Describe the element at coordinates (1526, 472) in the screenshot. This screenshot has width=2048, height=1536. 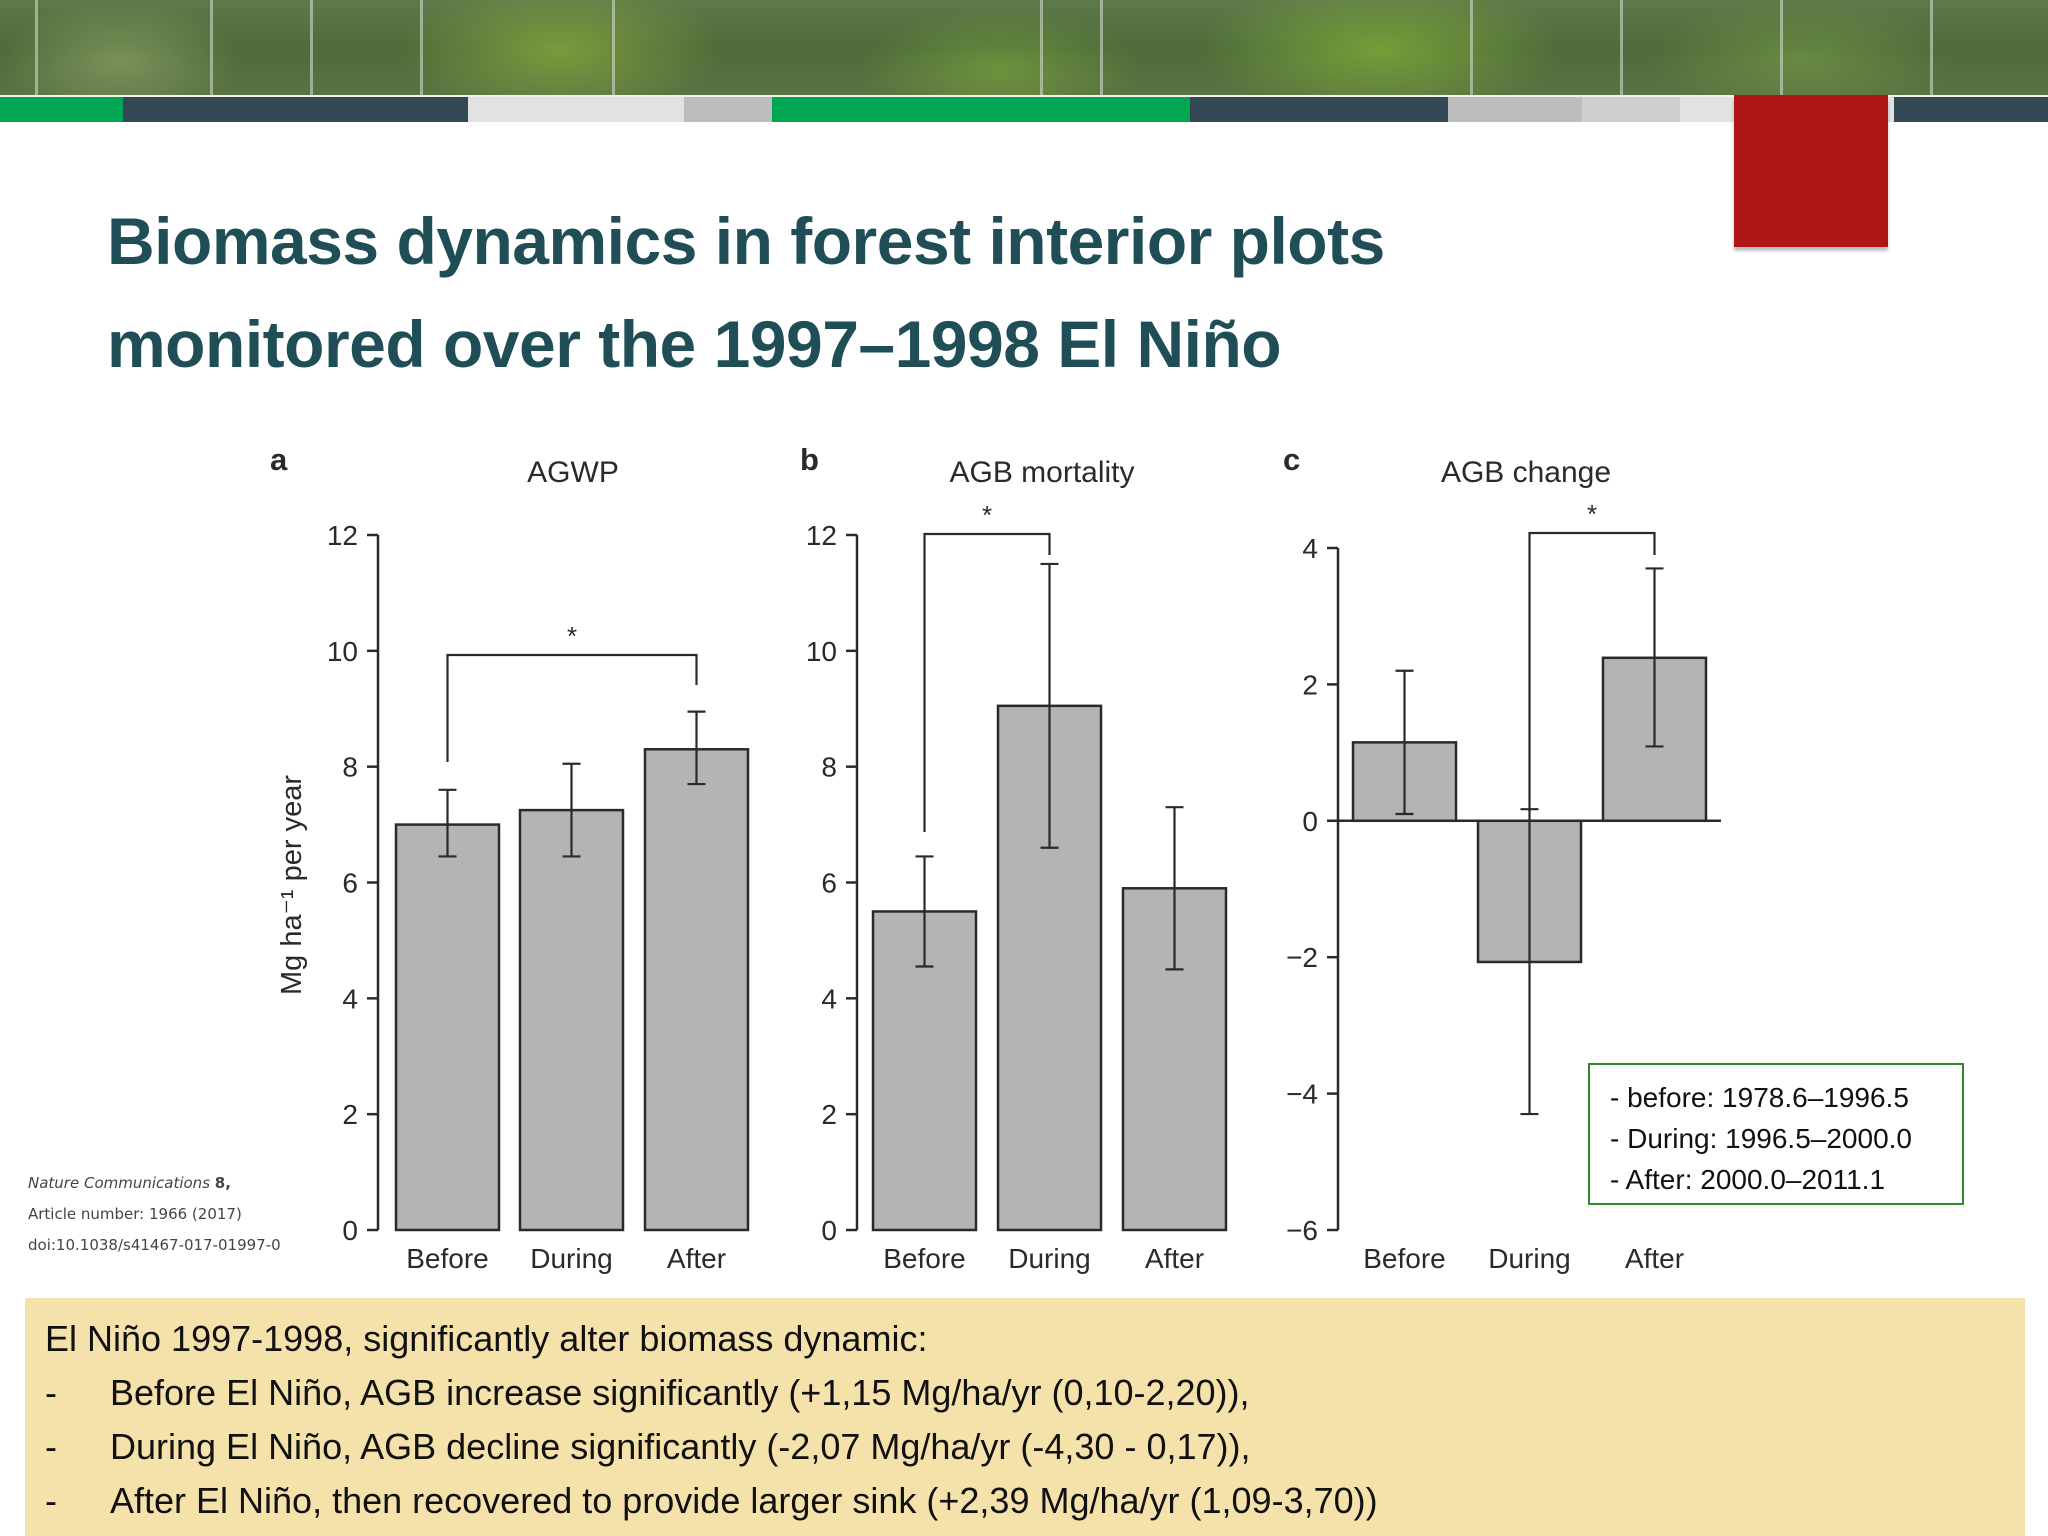
I see `chart-title: AGB change` at that location.